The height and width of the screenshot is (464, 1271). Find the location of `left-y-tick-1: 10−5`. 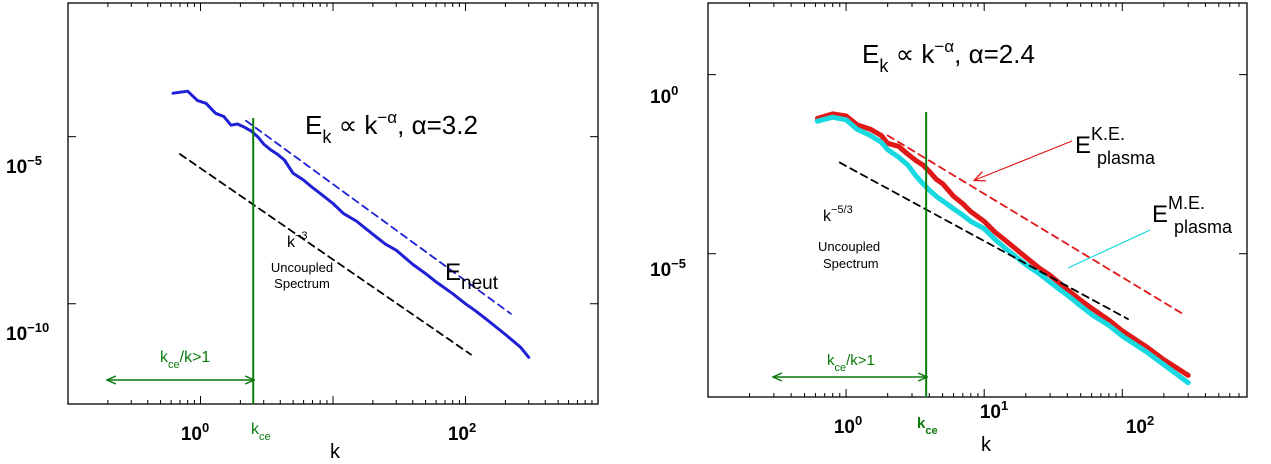

left-y-tick-1: 10−5 is located at coordinates (24, 165).